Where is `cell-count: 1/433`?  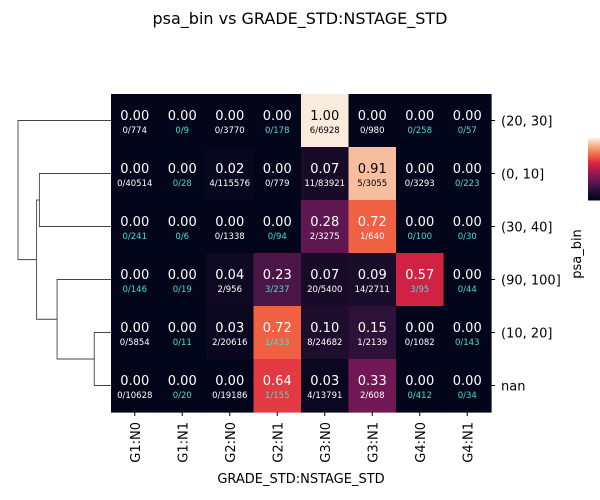 cell-count: 1/433 is located at coordinates (277, 343).